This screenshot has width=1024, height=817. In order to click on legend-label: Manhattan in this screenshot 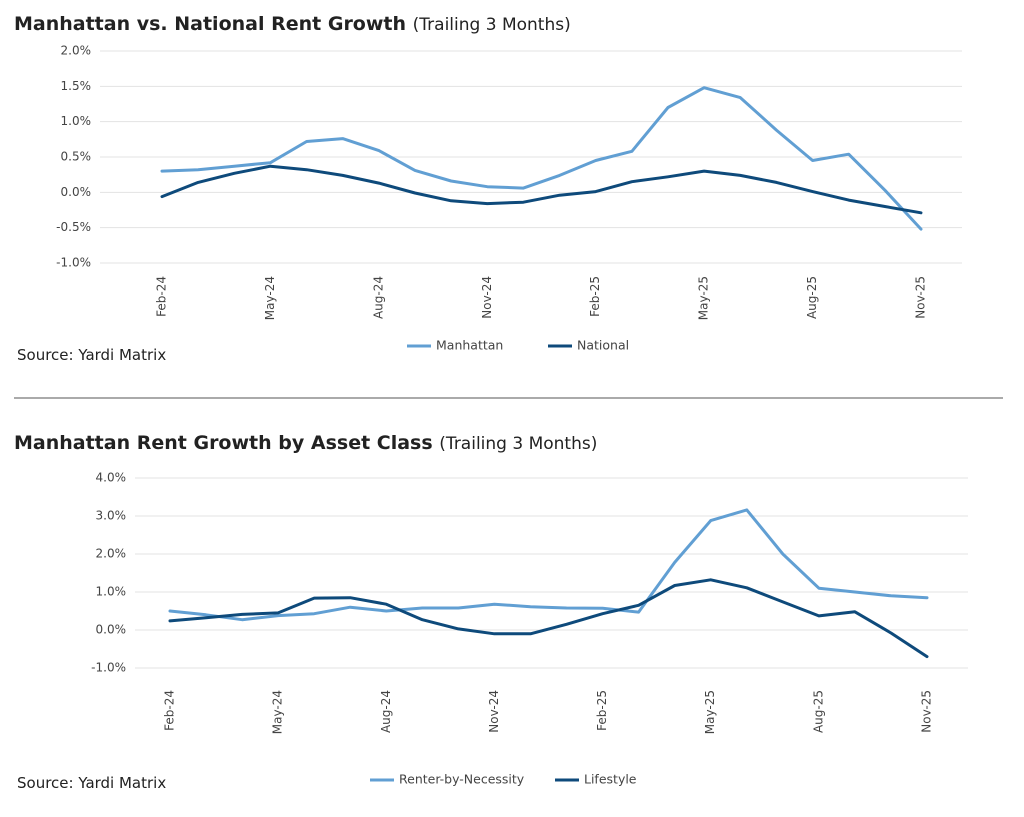, I will do `click(469, 345)`.